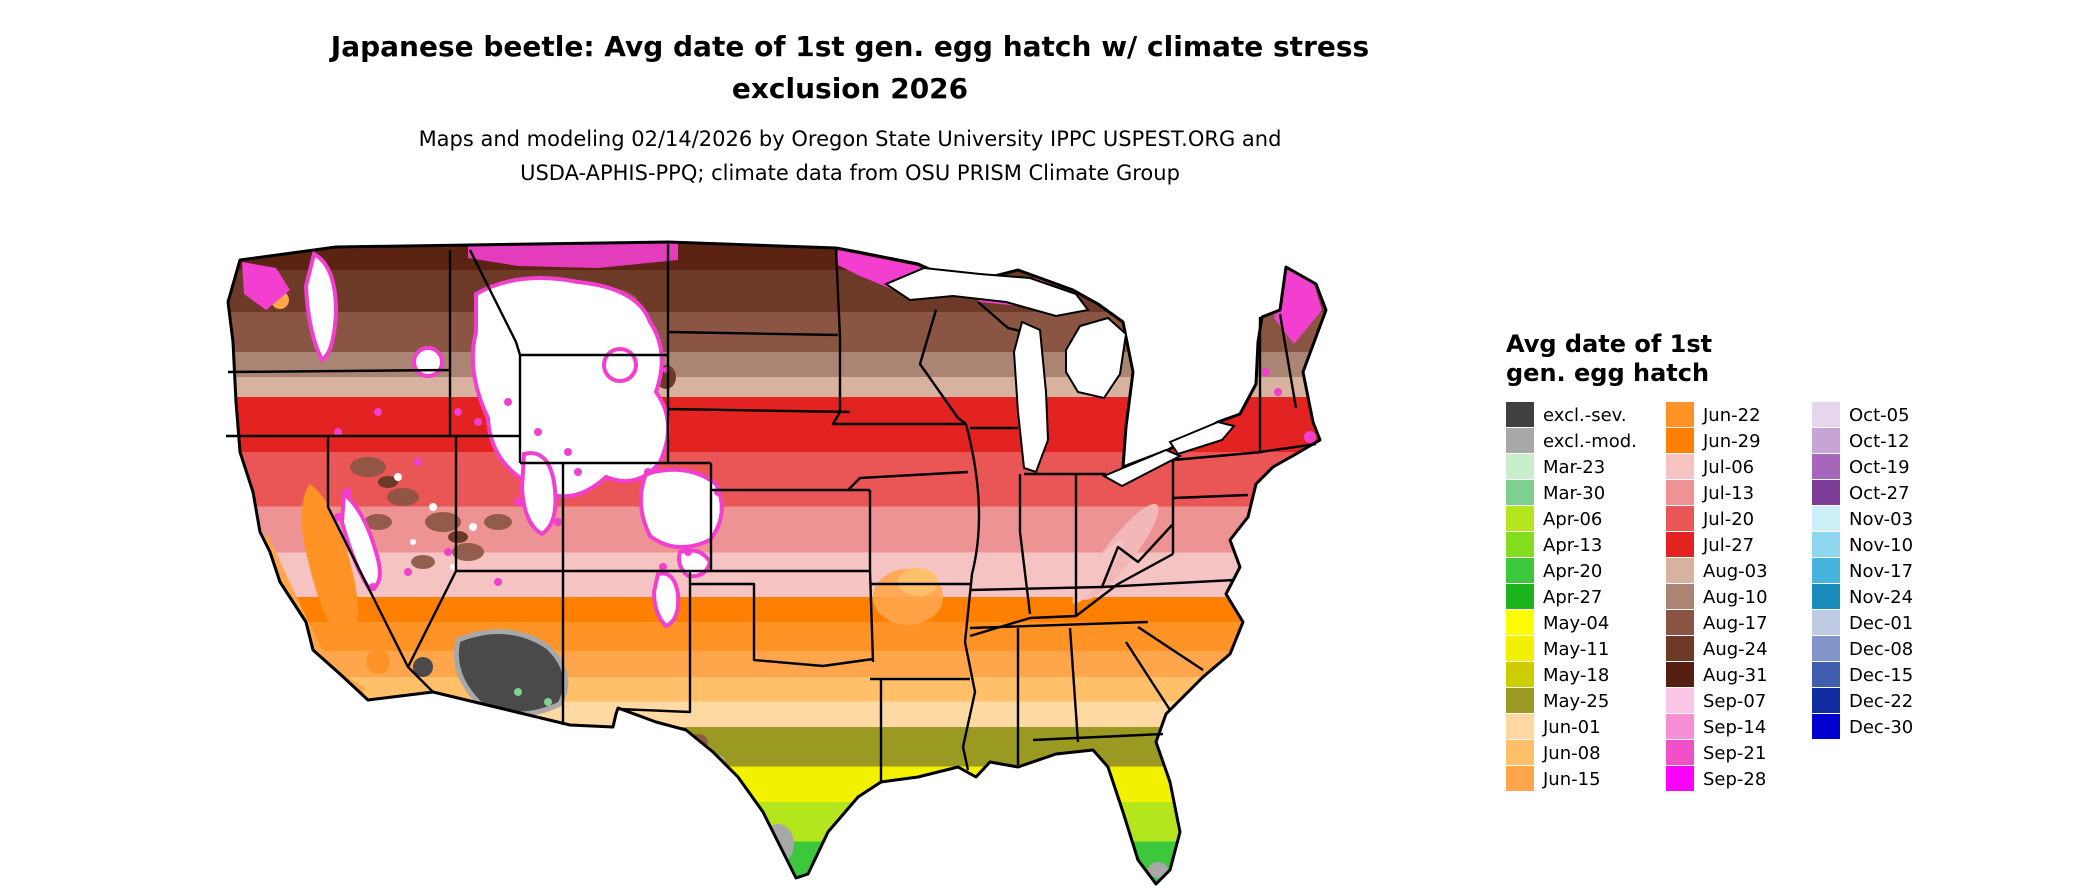 The image size is (2100, 896). I want to click on legend-label: Jul-20, so click(1729, 519).